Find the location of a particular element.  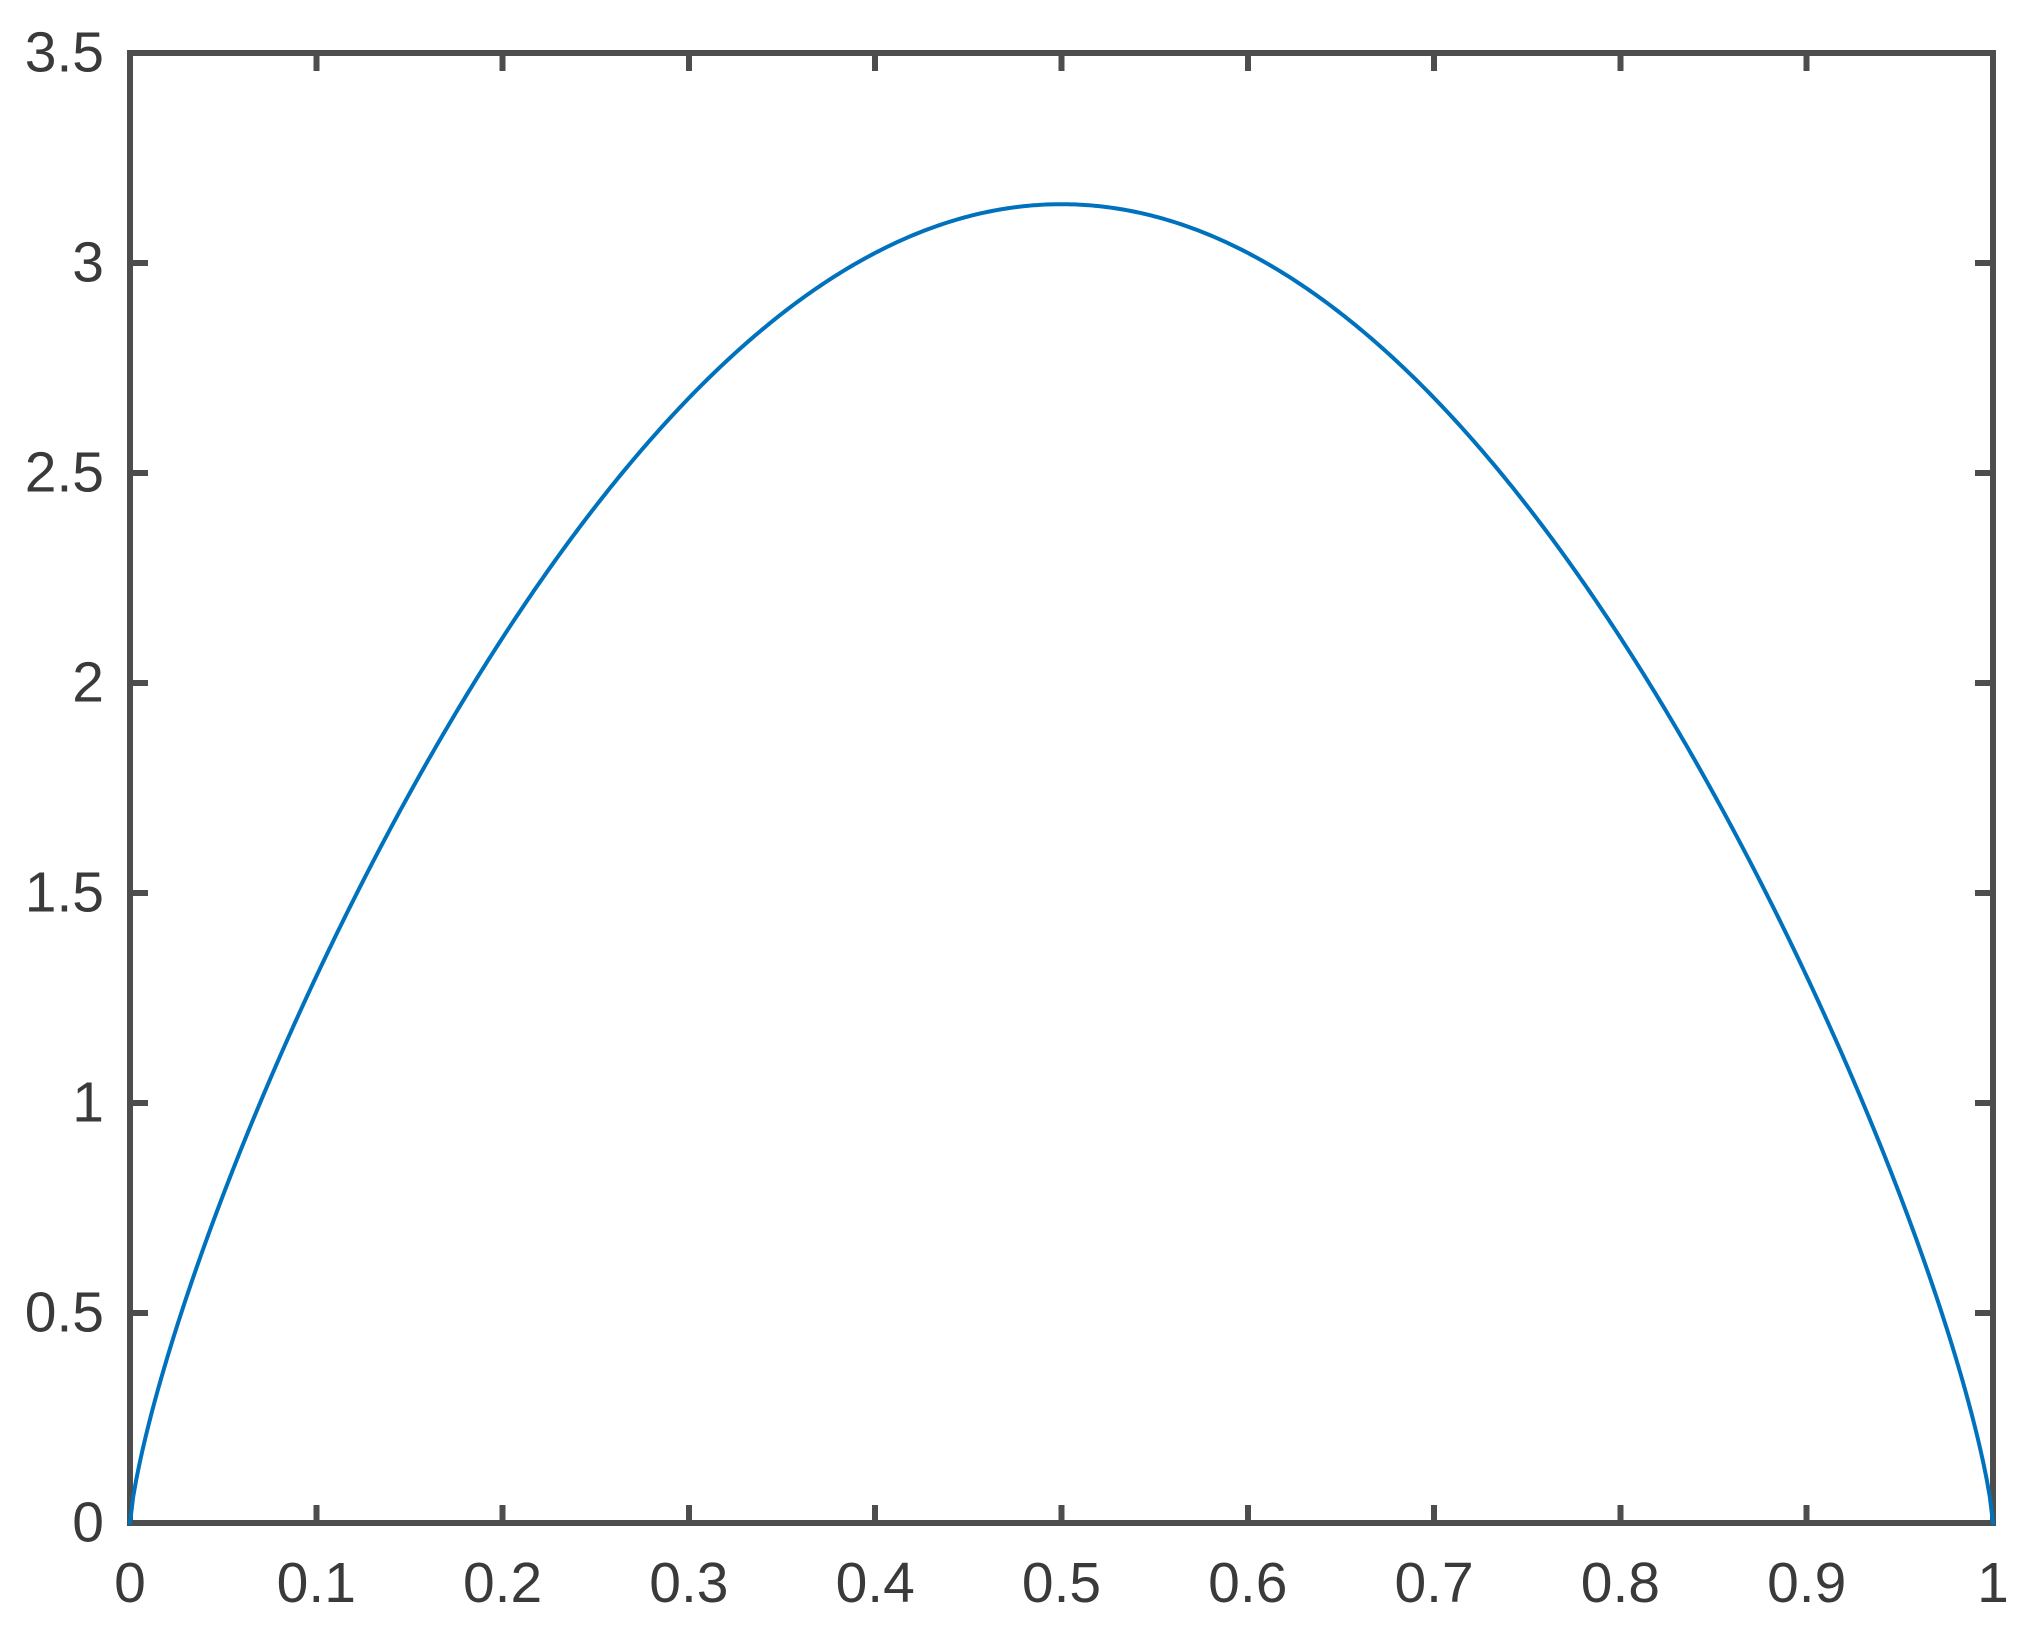

x-tick-label-3: 0.3 is located at coordinates (689, 1583).